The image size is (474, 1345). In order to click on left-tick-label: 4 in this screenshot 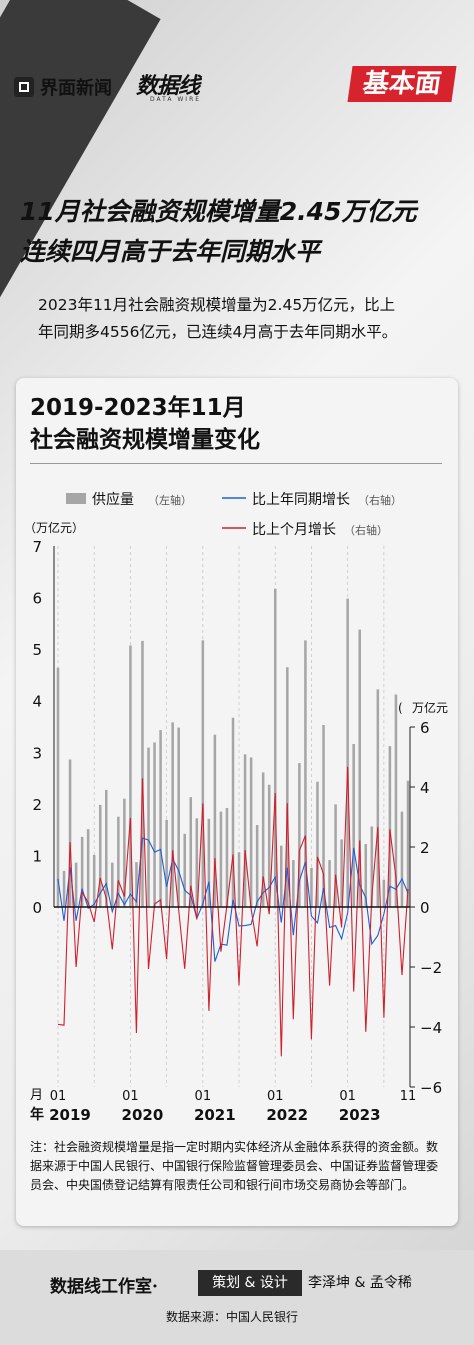, I will do `click(37, 702)`.